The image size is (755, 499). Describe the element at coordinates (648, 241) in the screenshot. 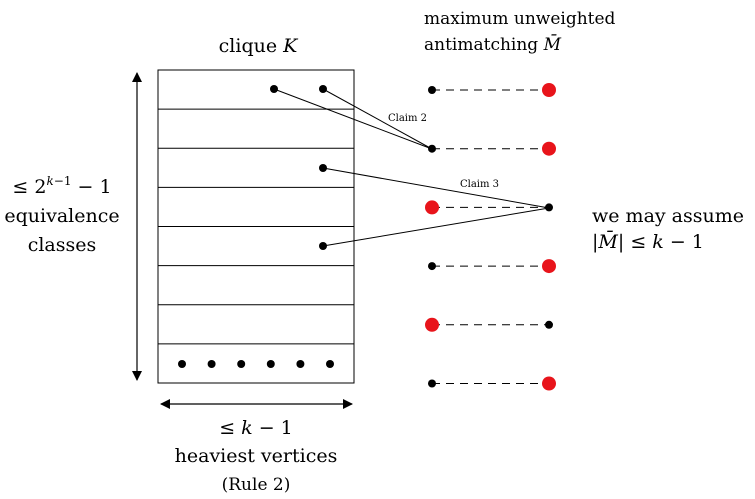

I see `assume-line2: |M̄| ≤ k − 1` at that location.